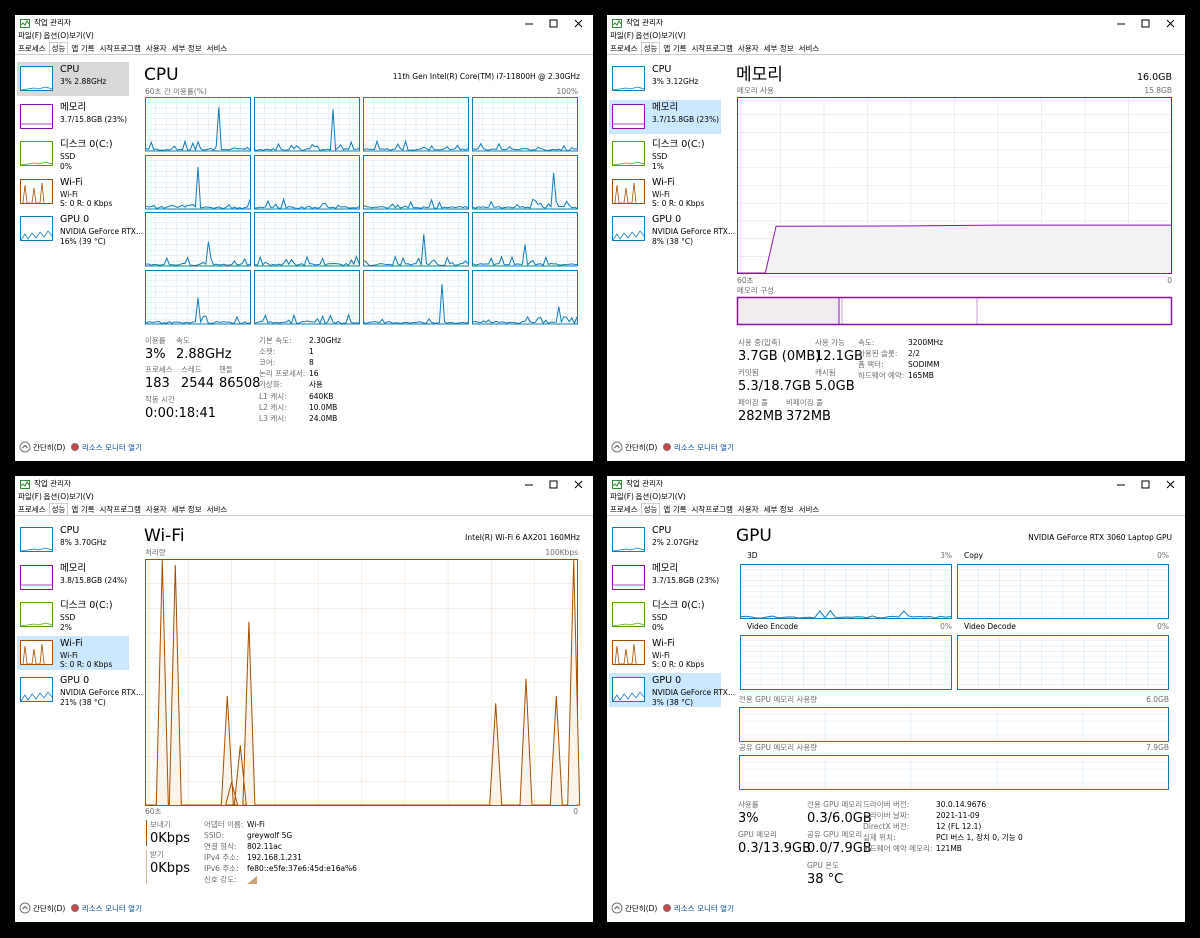 This screenshot has height=938, width=1200. Describe the element at coordinates (83, 81) in the screenshot. I see `sidebar-item-info: 3% 2.88GHz` at that location.